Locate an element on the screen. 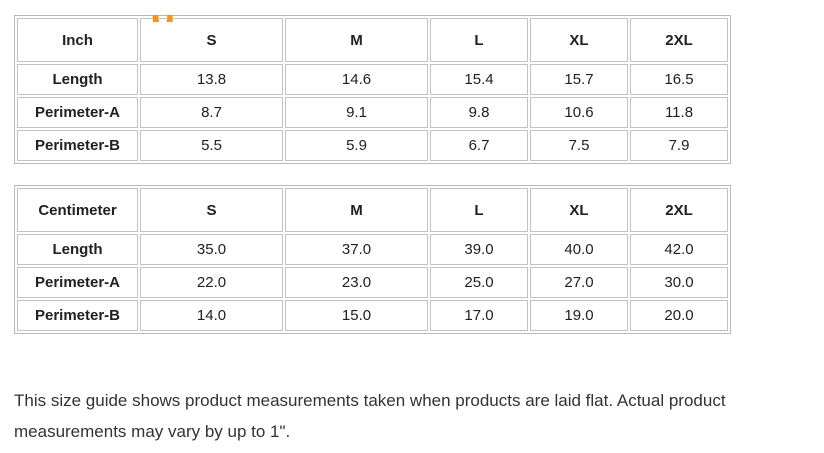 This screenshot has height=453, width=824. table-row: Perimeter-A 22.0 23.0 25.0 27.0 30.0 is located at coordinates (372, 282).